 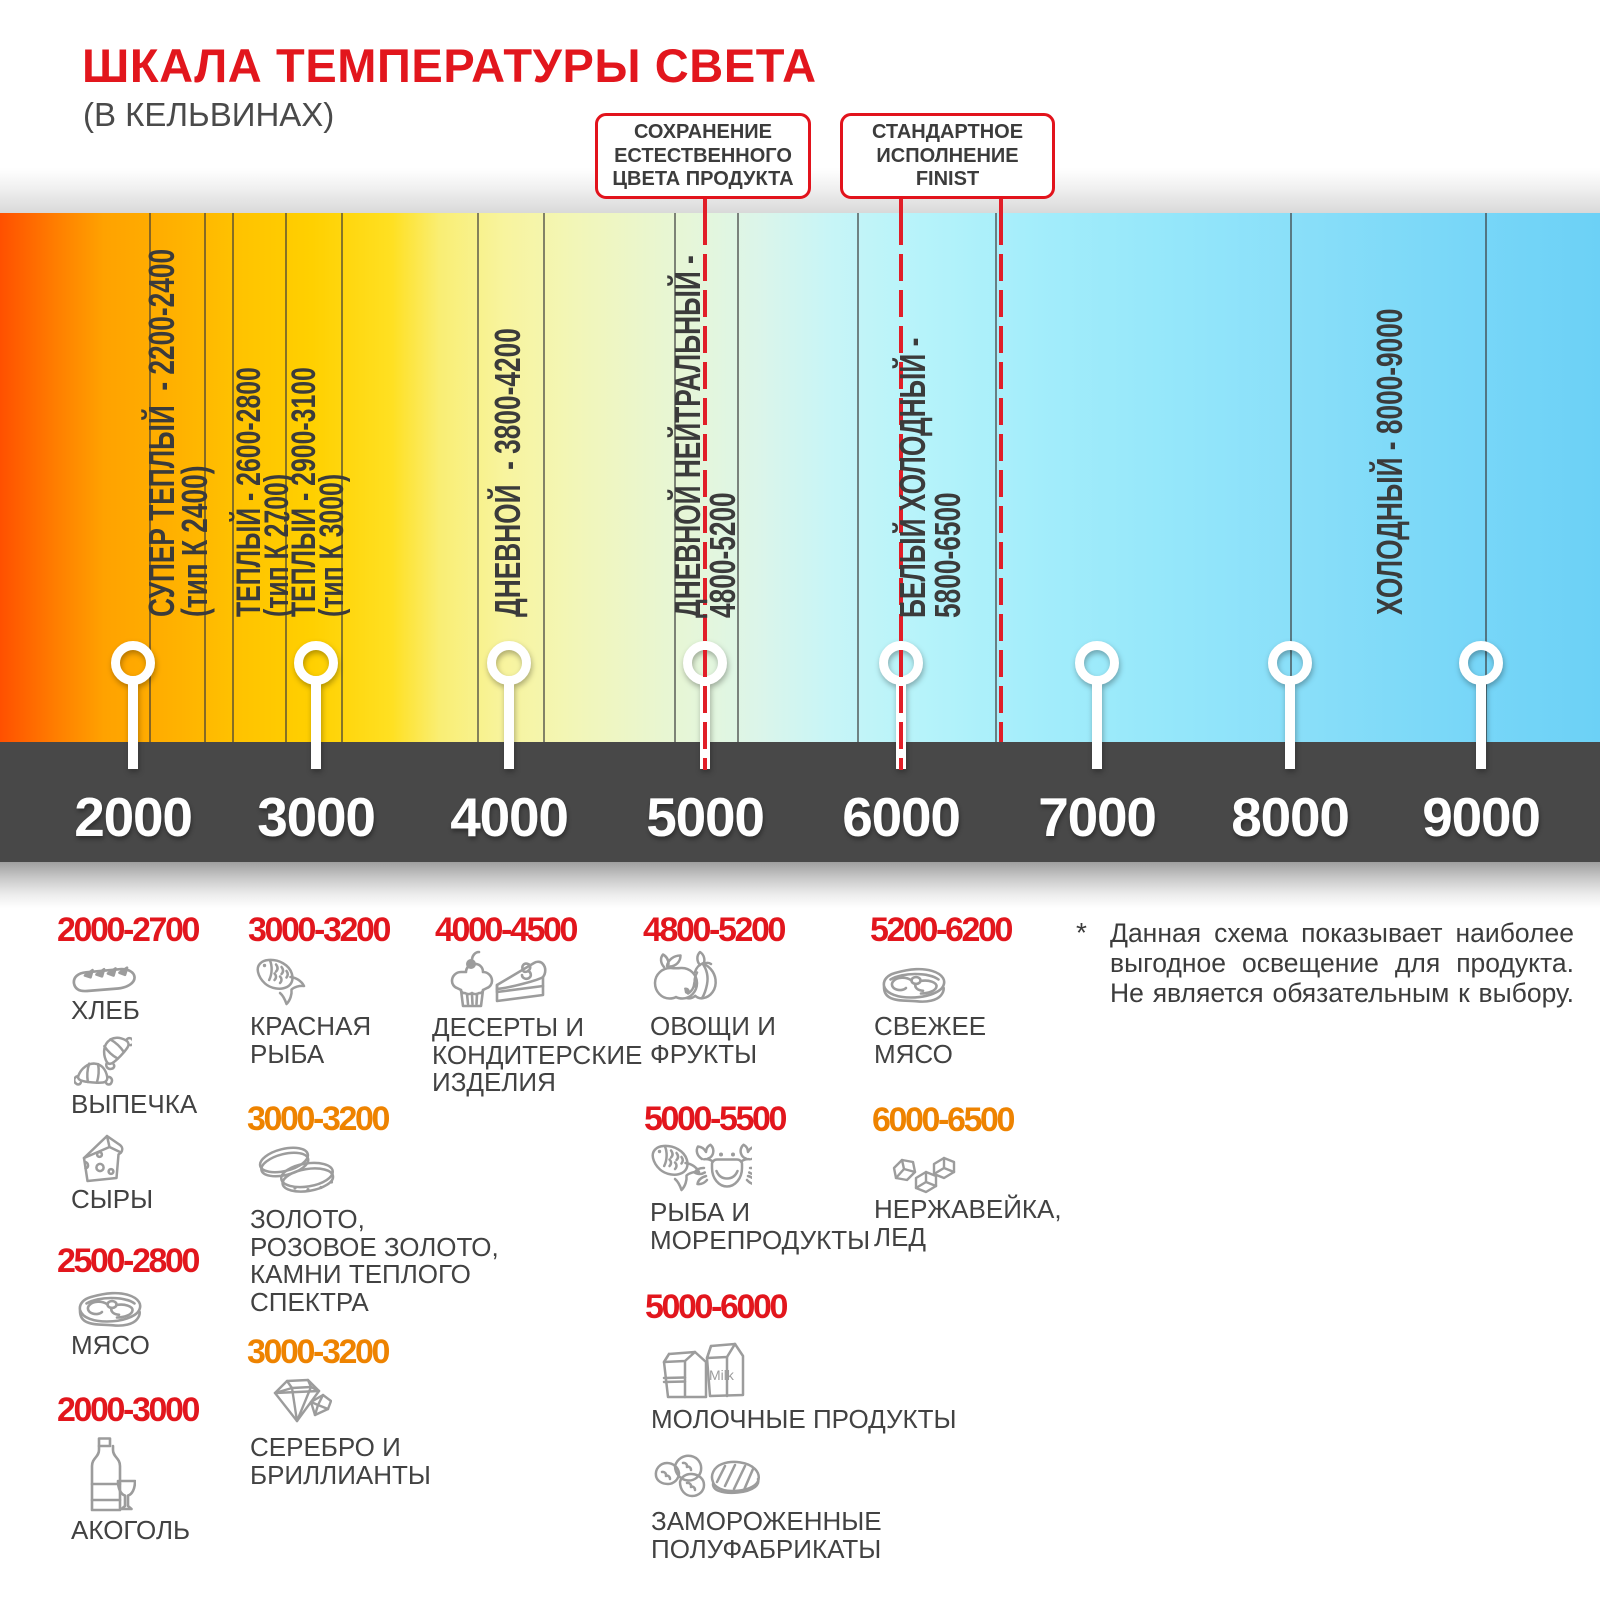 What do you see at coordinates (722, 1375) in the screenshot?
I see `svg-text: Milk` at bounding box center [722, 1375].